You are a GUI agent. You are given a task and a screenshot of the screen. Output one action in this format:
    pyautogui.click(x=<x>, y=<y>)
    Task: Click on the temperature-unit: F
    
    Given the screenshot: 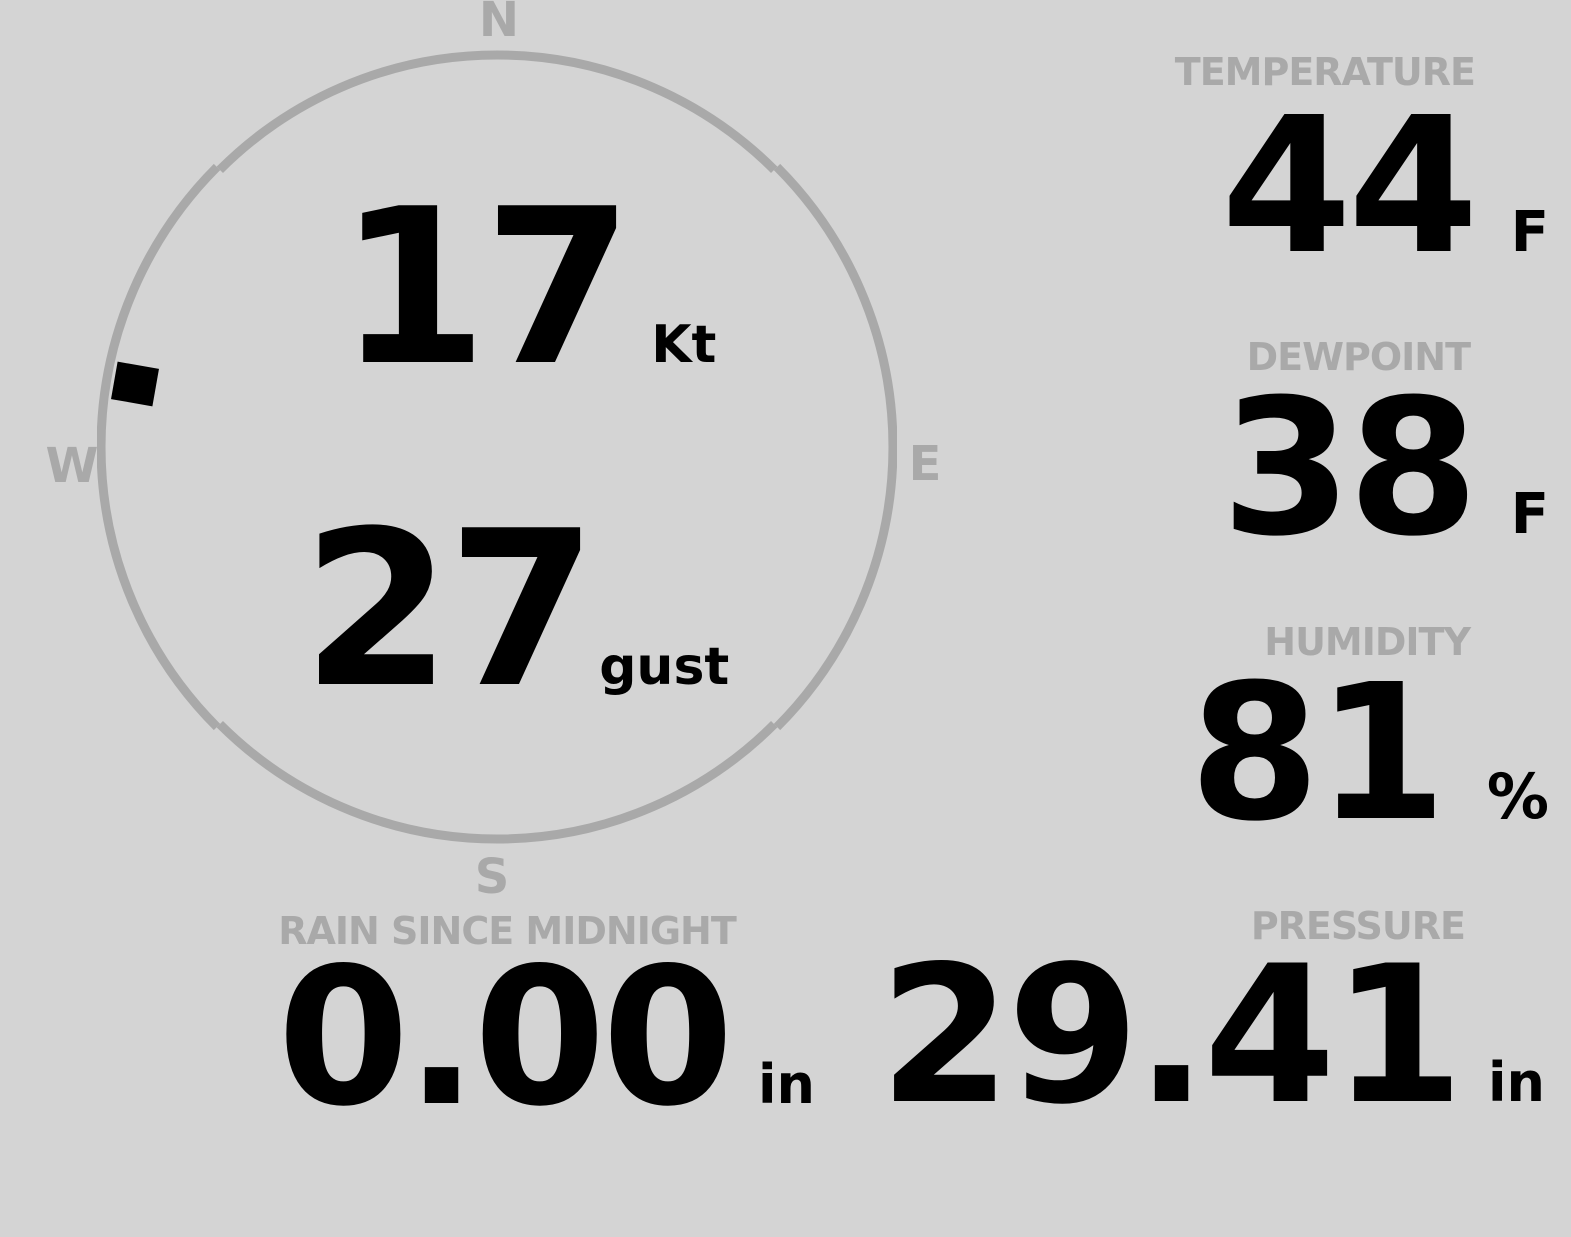 What is the action you would take?
    pyautogui.click(x=1529, y=232)
    